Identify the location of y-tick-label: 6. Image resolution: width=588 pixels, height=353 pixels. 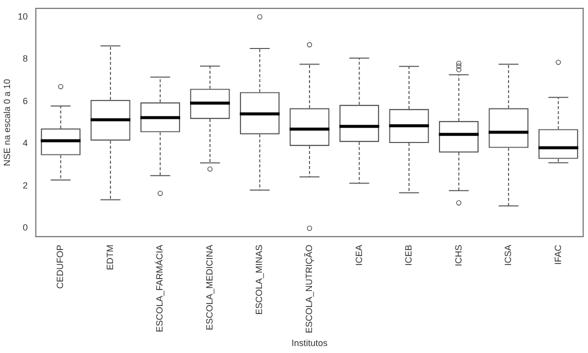
(25, 101).